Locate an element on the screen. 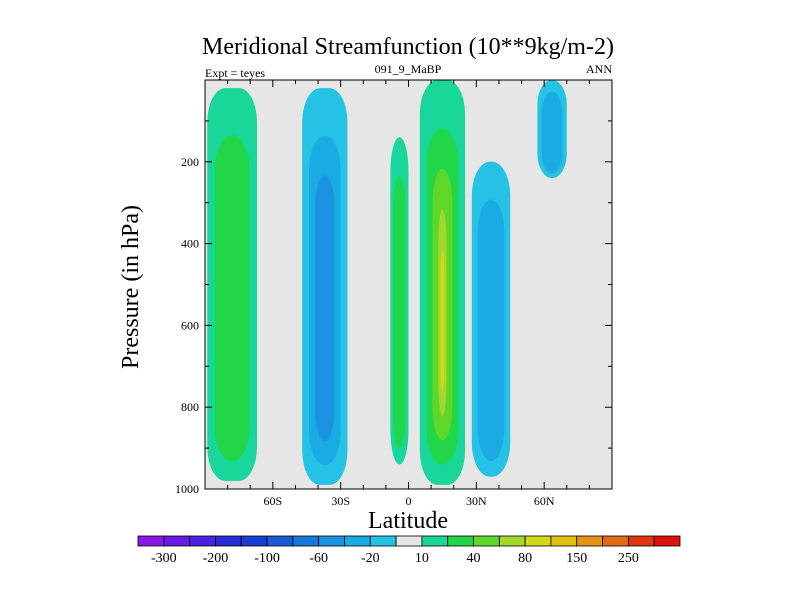 The height and width of the screenshot is (600, 800). colorbar-label: -300 is located at coordinates (164, 558).